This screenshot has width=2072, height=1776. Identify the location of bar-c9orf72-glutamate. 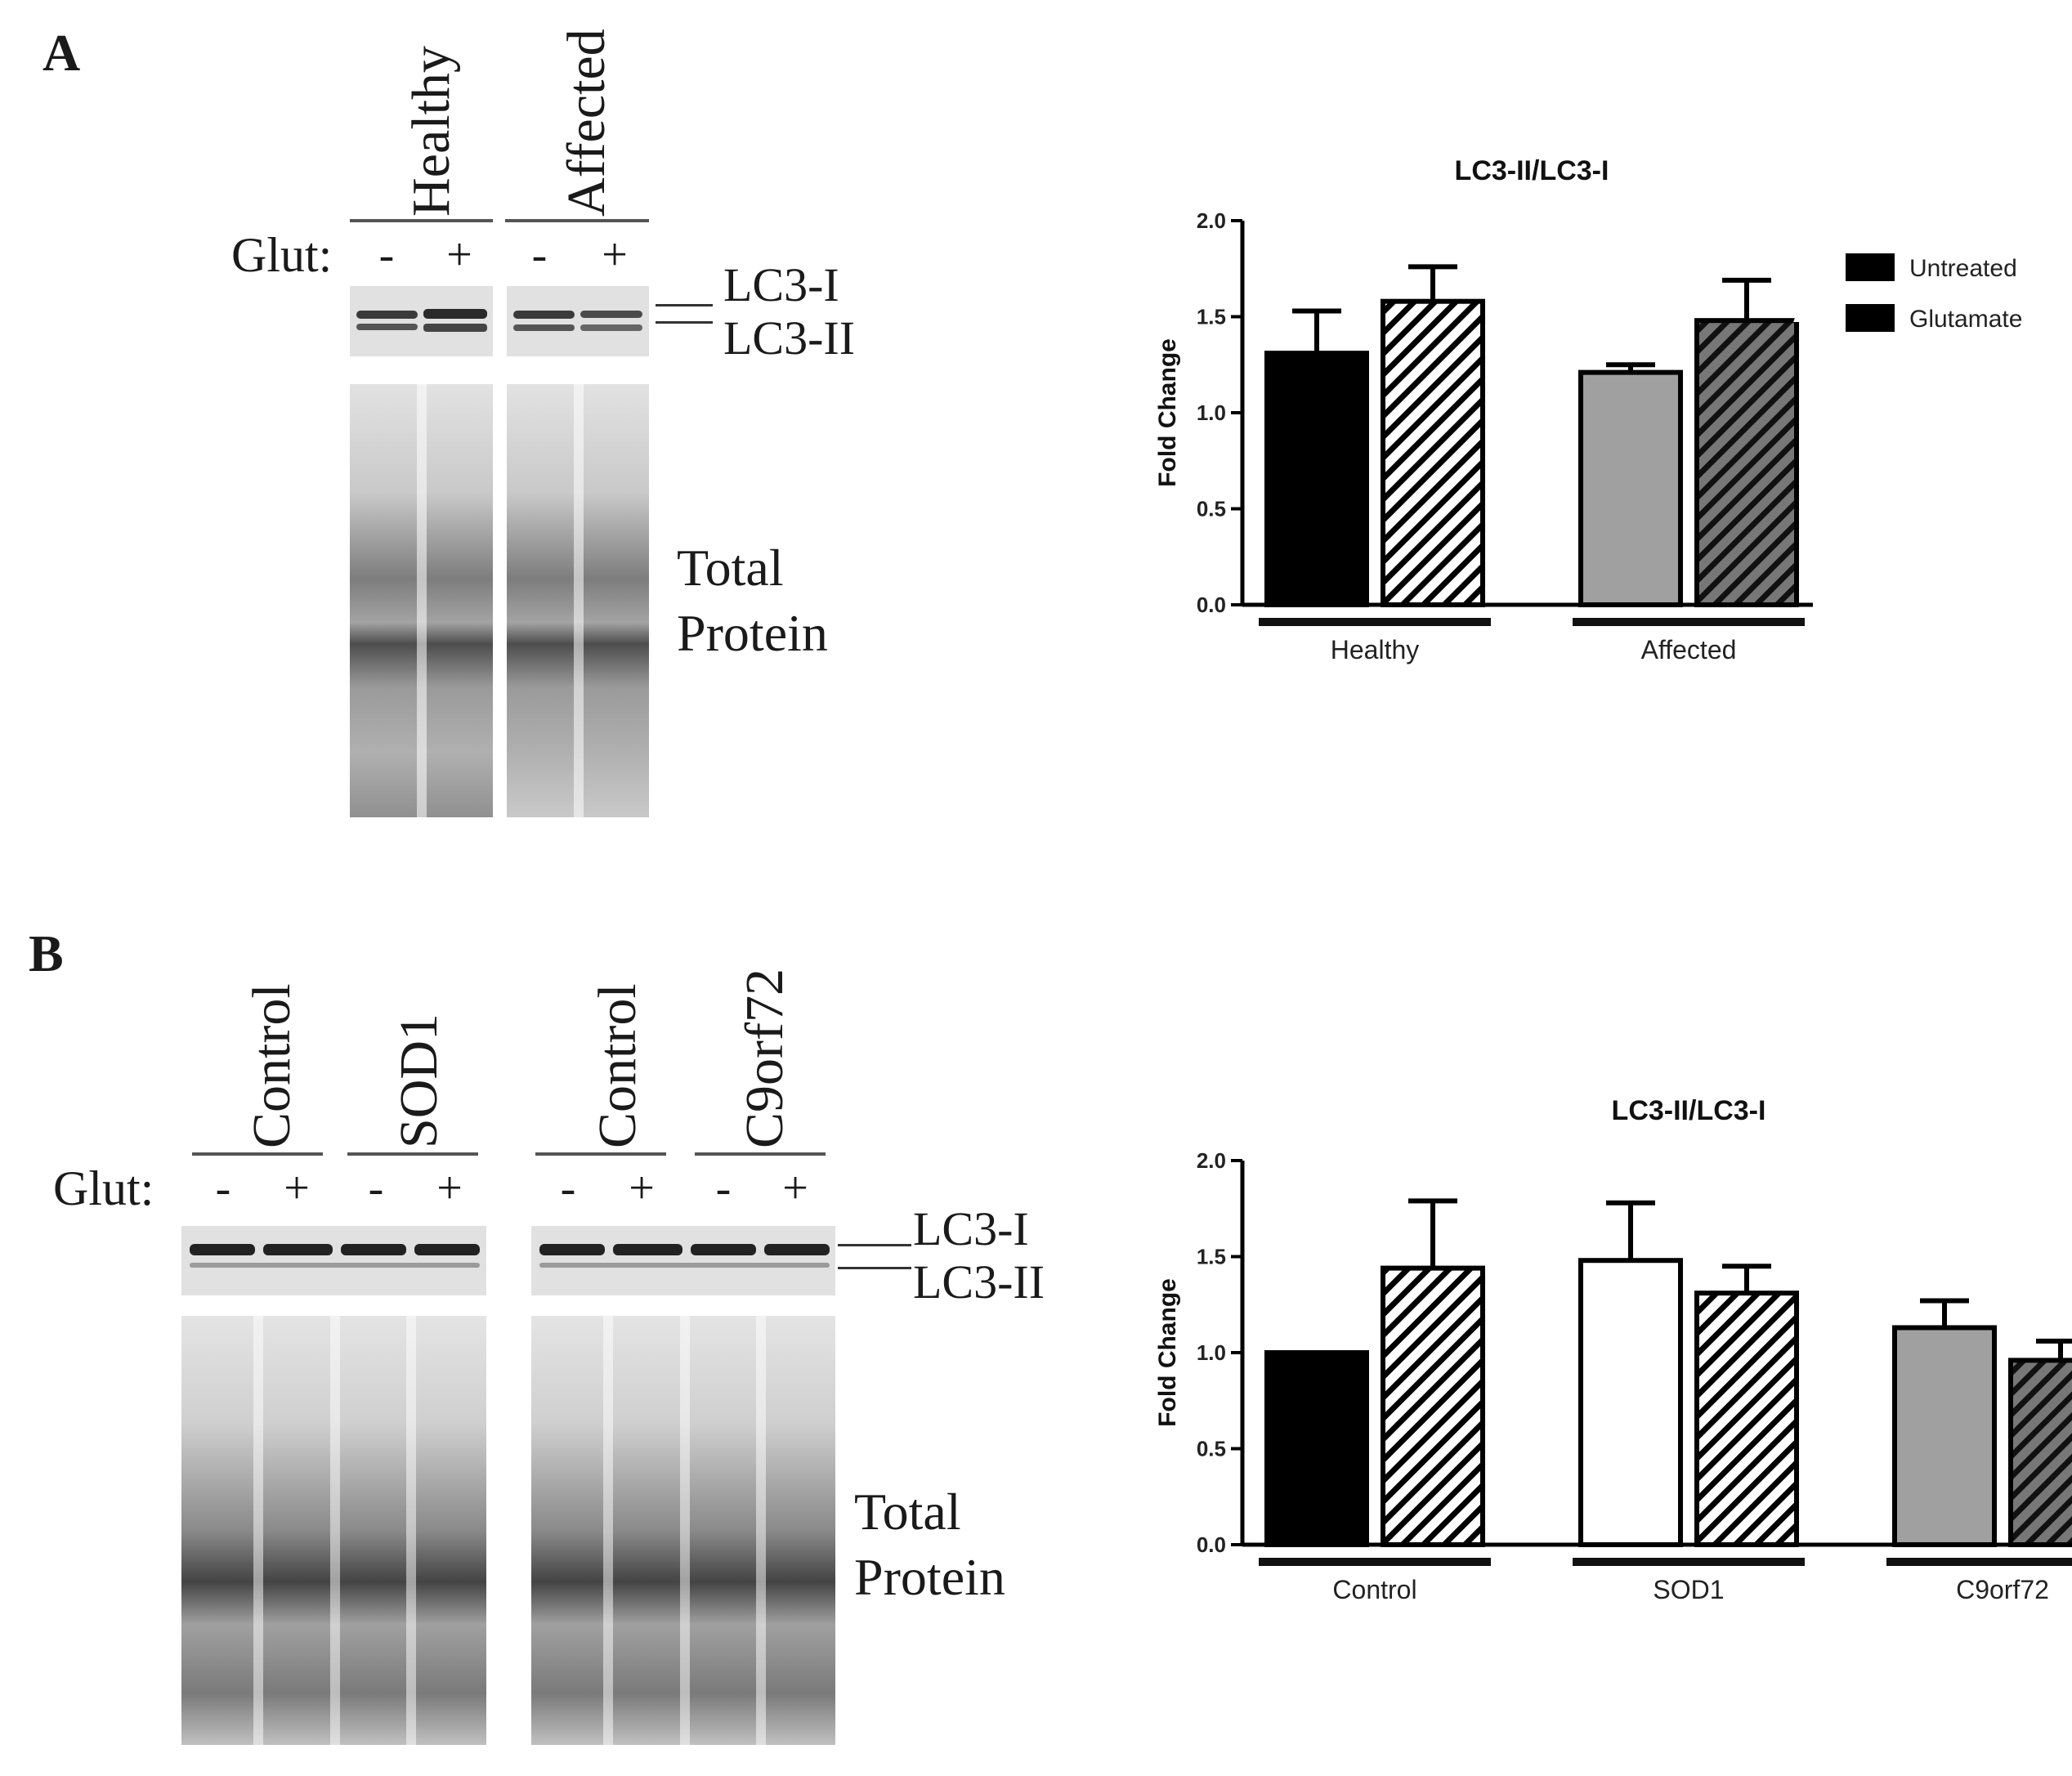
(2040, 1452).